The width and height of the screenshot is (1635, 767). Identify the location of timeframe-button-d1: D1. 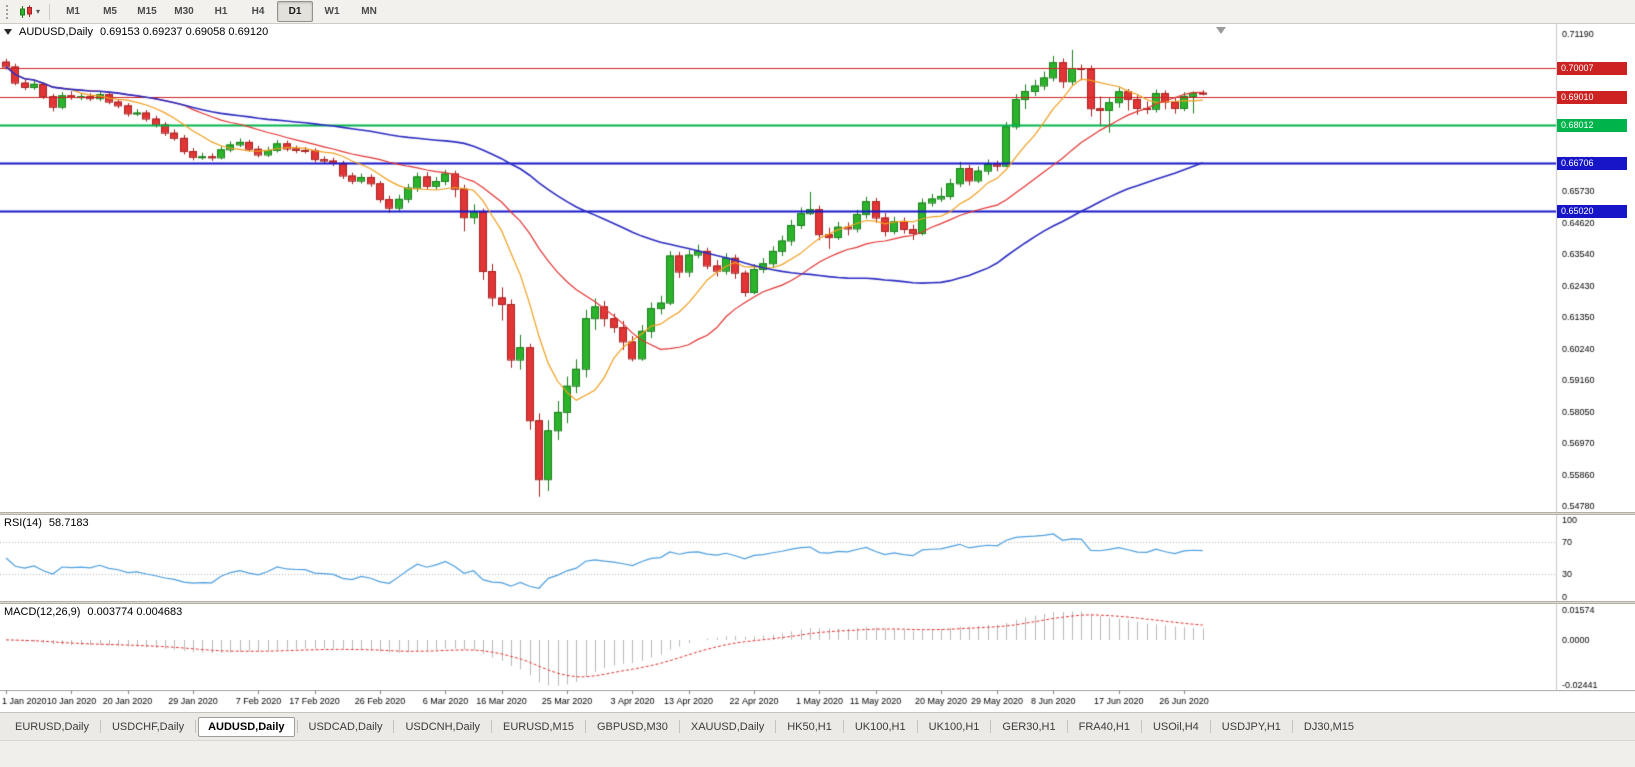
(295, 11).